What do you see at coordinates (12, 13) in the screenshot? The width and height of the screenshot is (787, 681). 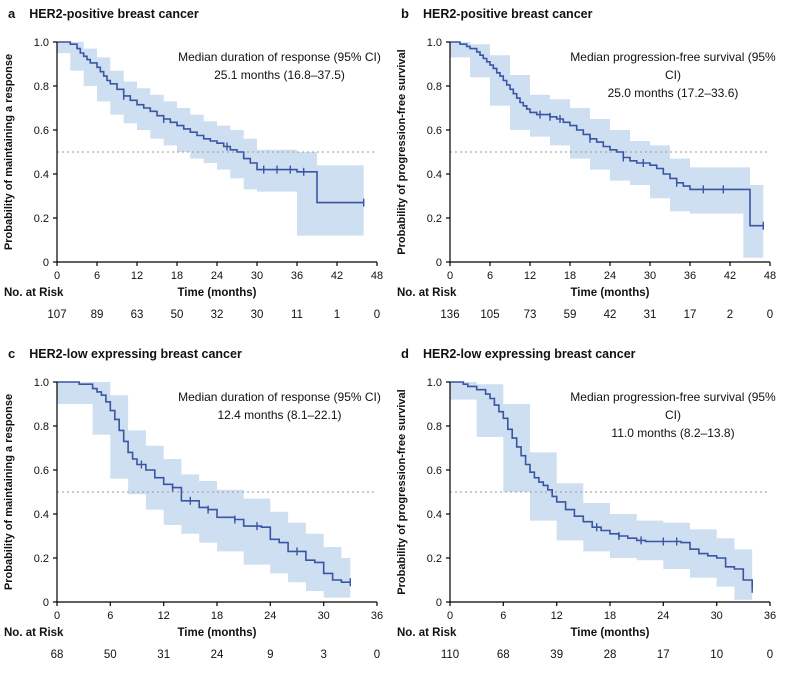 I see `panel-letter: a` at bounding box center [12, 13].